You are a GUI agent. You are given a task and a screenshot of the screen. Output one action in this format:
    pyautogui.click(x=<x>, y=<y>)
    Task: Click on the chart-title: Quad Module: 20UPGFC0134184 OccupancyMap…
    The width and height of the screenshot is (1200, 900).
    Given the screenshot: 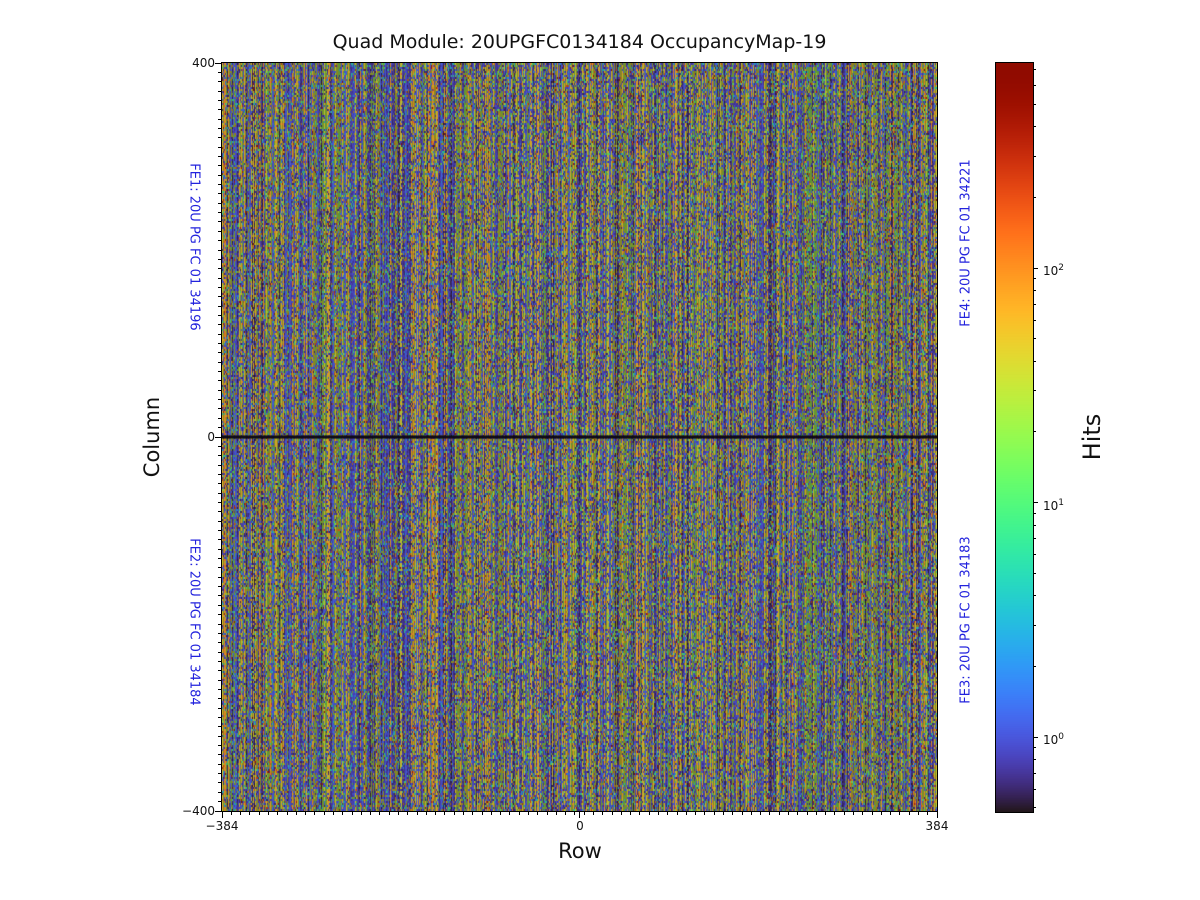 What is the action you would take?
    pyautogui.click(x=579, y=42)
    